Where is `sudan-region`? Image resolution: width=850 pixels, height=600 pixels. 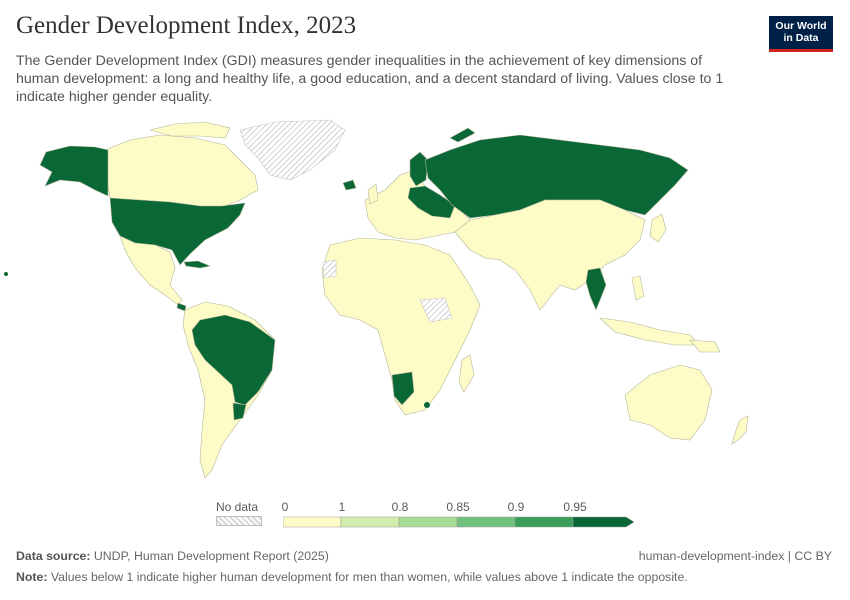
sudan-region is located at coordinates (436, 310).